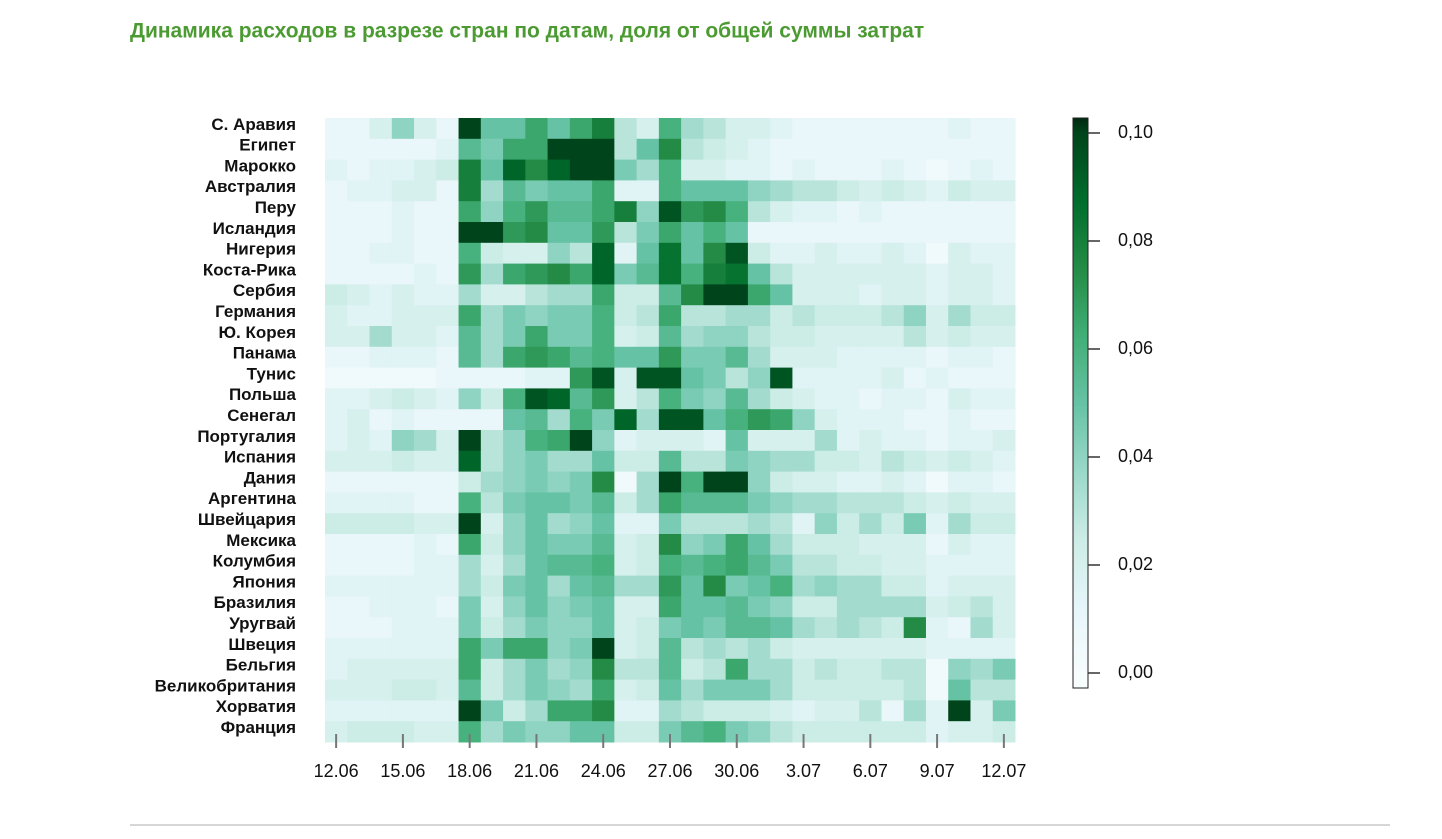 The height and width of the screenshot is (839, 1442). Describe the element at coordinates (1135, 672) in the screenshot. I see `colorbar-tick-label: 0,00` at that location.